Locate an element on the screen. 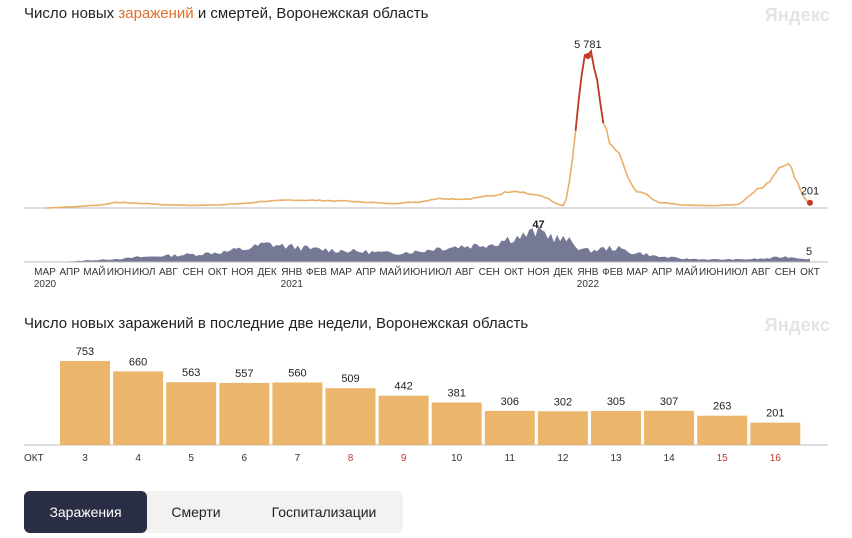  bar-value-label: 557 is located at coordinates (244, 374).